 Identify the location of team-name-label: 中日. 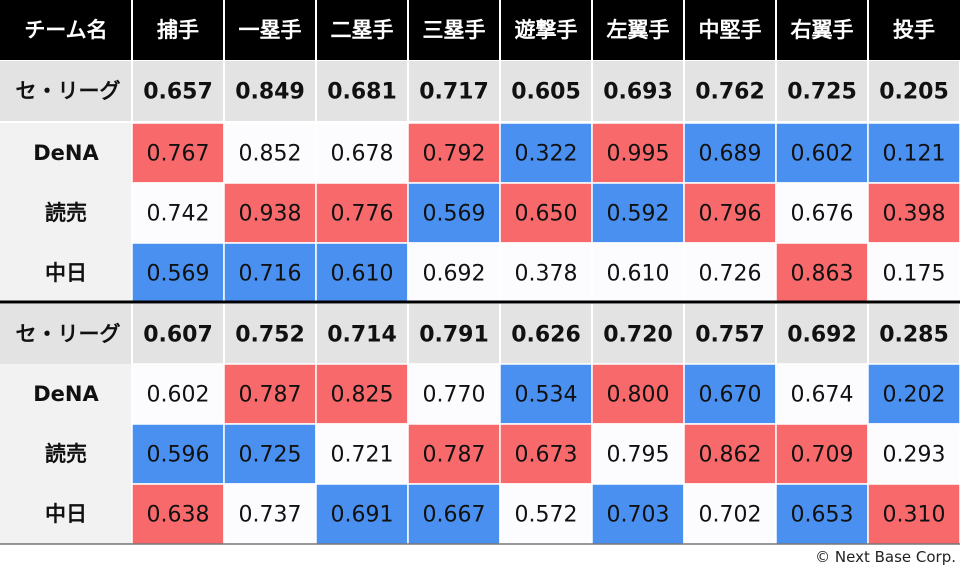
(66, 273).